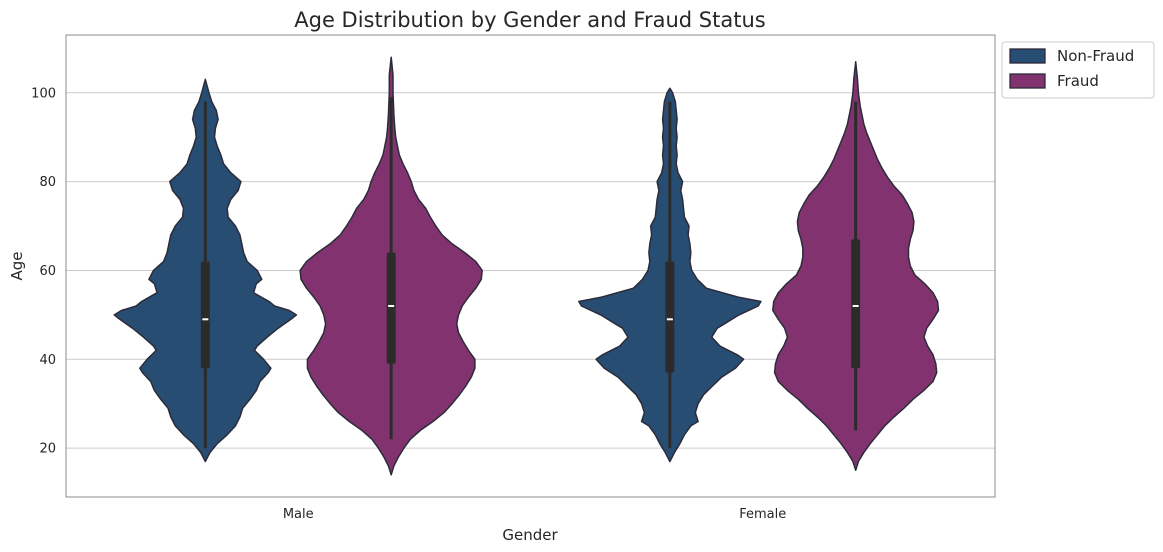  I want to click on x-tick-label: Female, so click(762, 514).